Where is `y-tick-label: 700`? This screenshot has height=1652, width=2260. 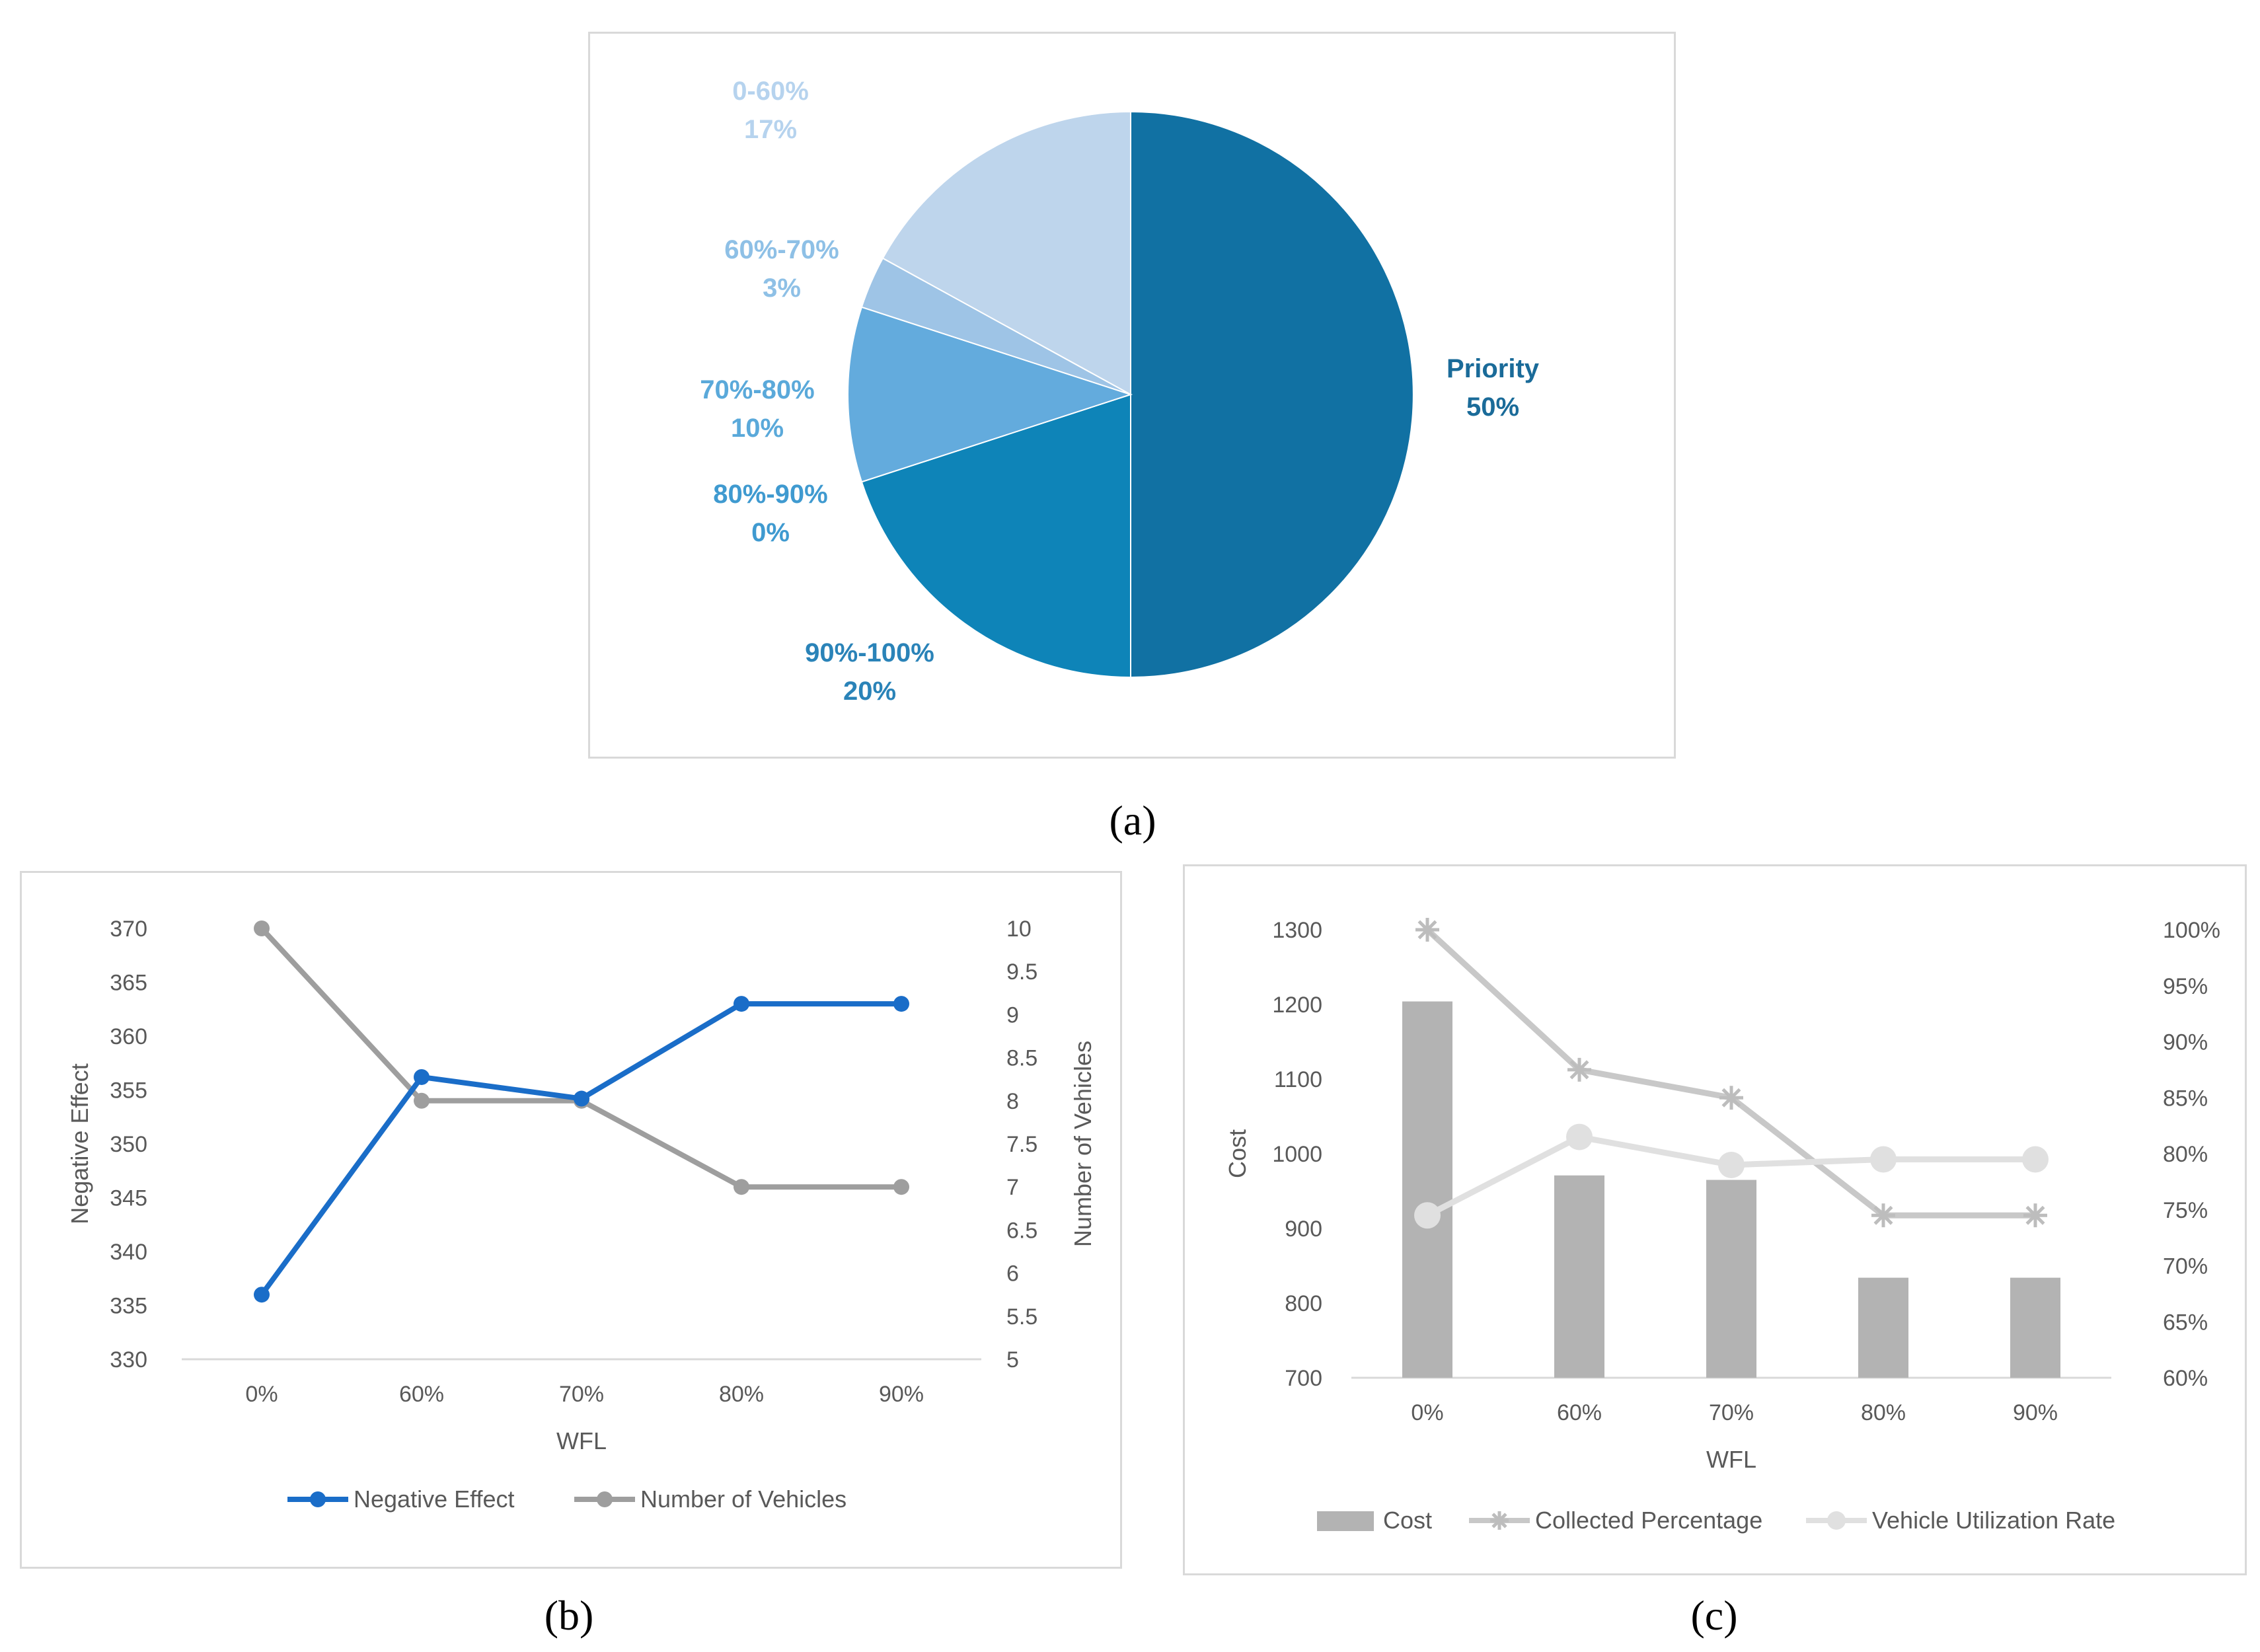 y-tick-label: 700 is located at coordinates (1303, 1378).